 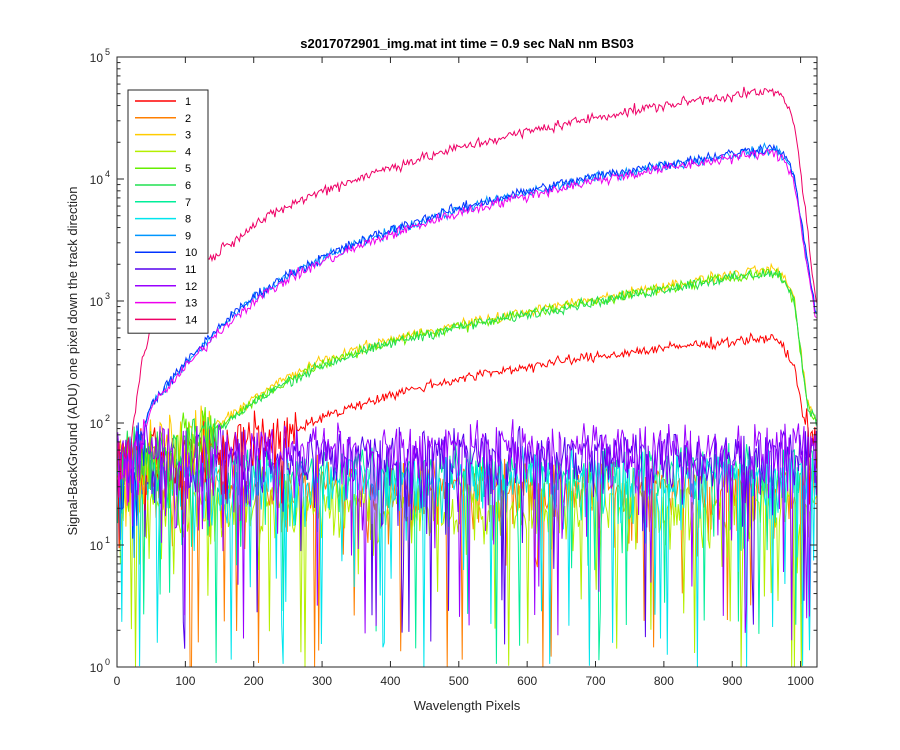 What do you see at coordinates (188, 136) in the screenshot?
I see `legend-label-3: 3` at bounding box center [188, 136].